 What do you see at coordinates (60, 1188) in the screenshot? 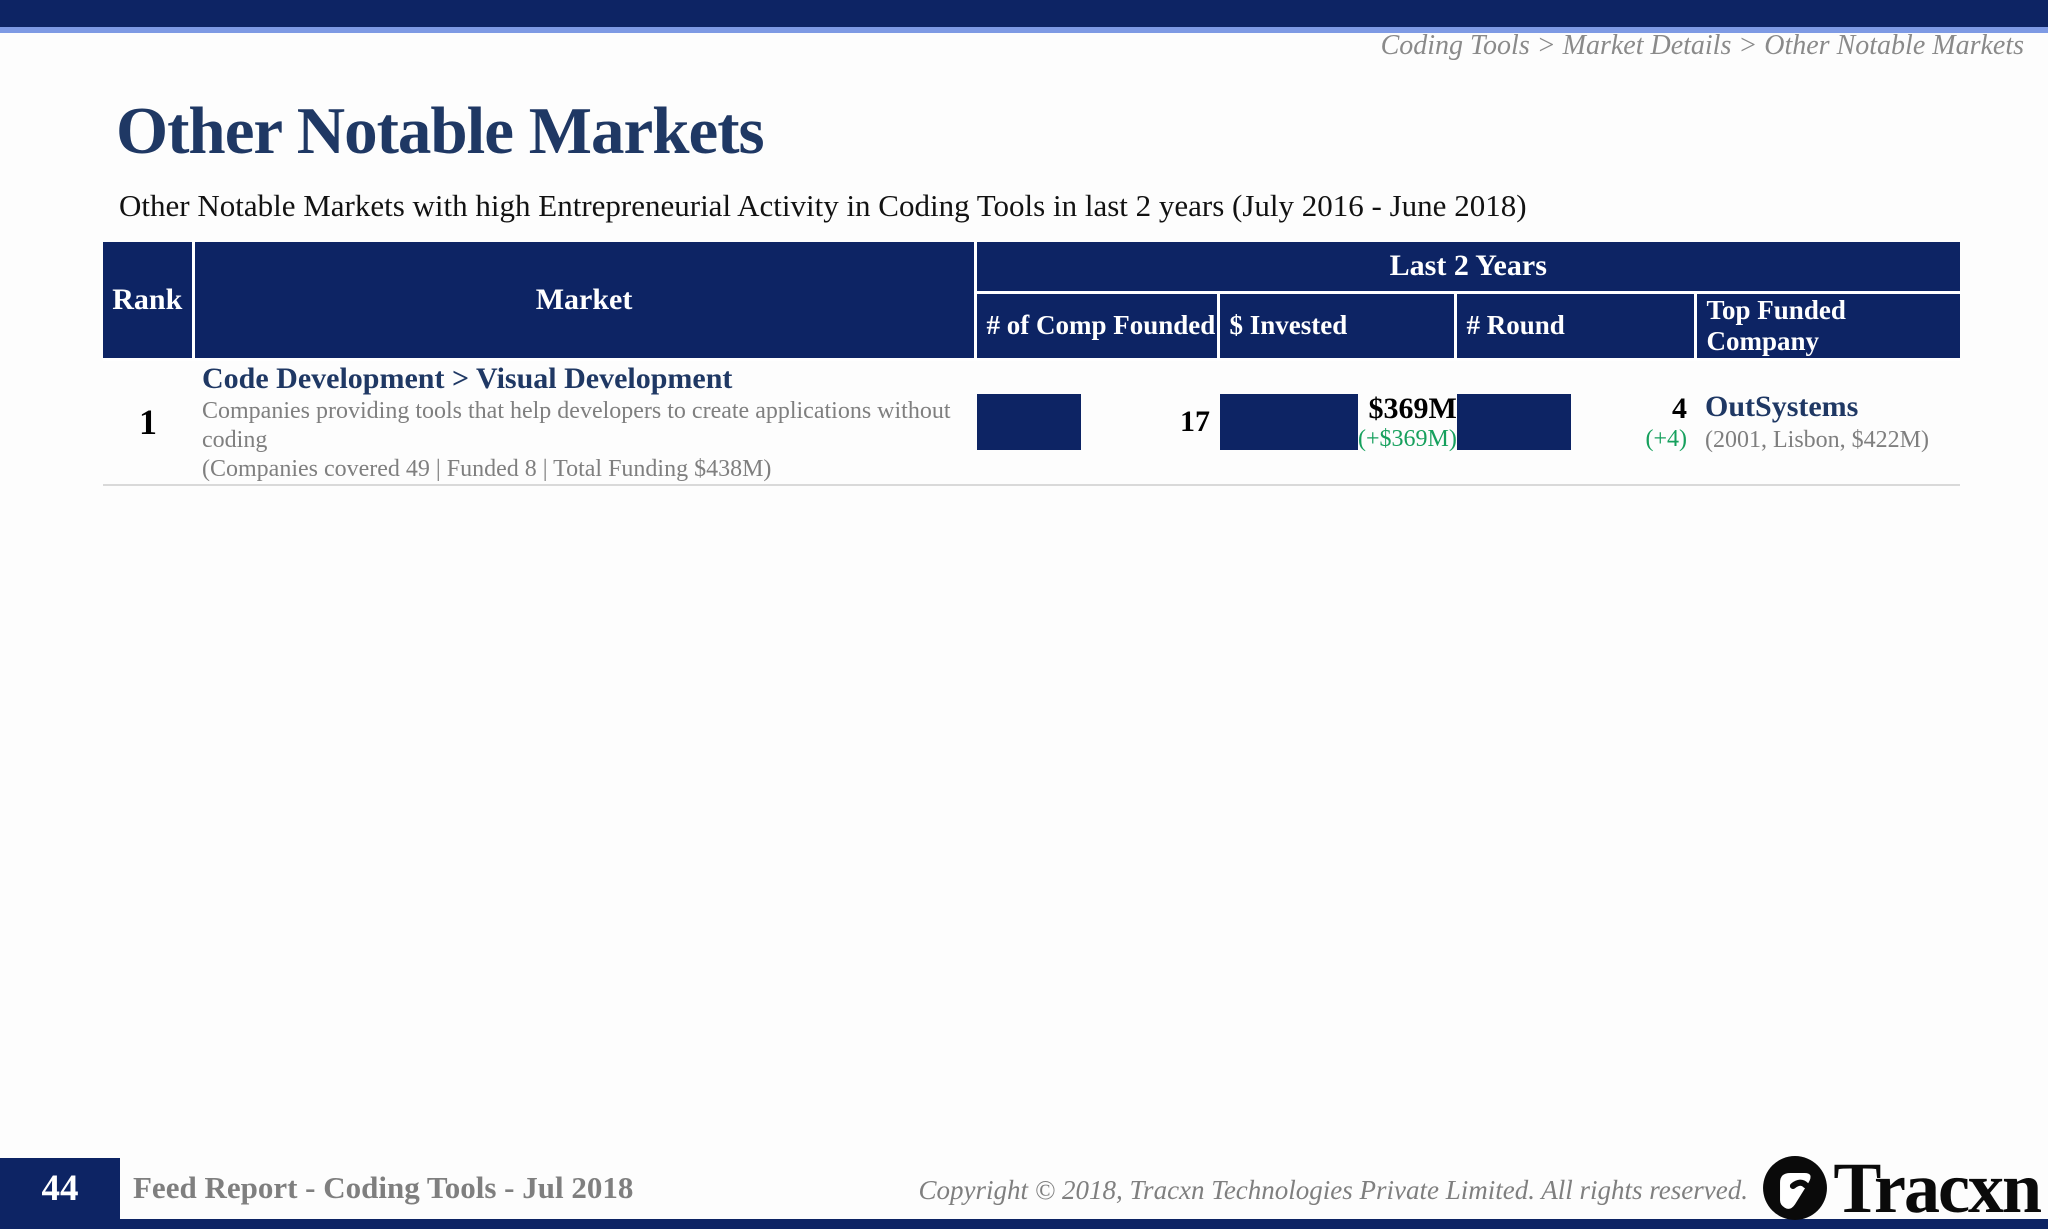
I see `page-number: 44` at bounding box center [60, 1188].